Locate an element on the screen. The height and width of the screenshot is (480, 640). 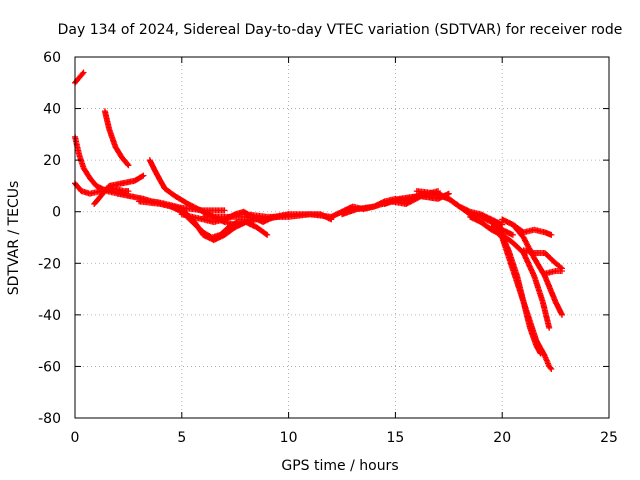
x-tick-label: 0 is located at coordinates (75, 438).